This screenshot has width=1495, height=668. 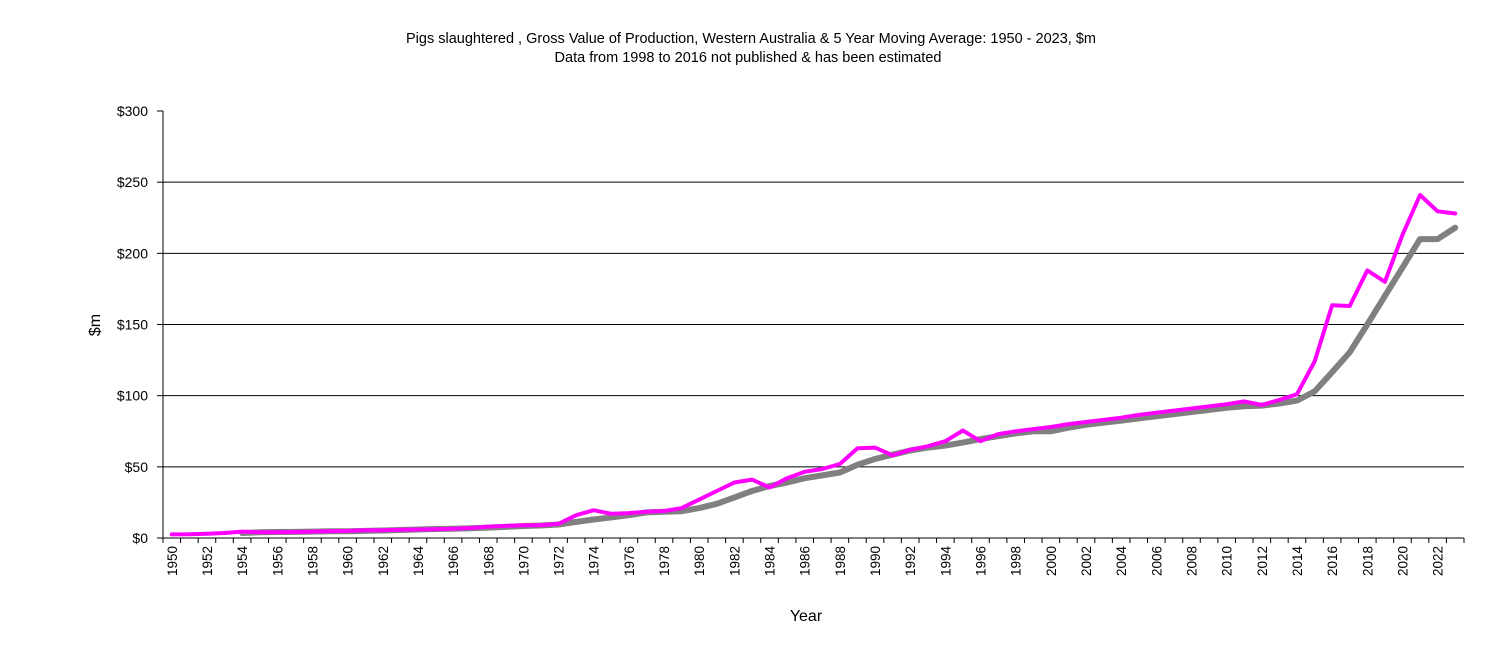 What do you see at coordinates (981, 561) in the screenshot?
I see `x-tick-label: 1996` at bounding box center [981, 561].